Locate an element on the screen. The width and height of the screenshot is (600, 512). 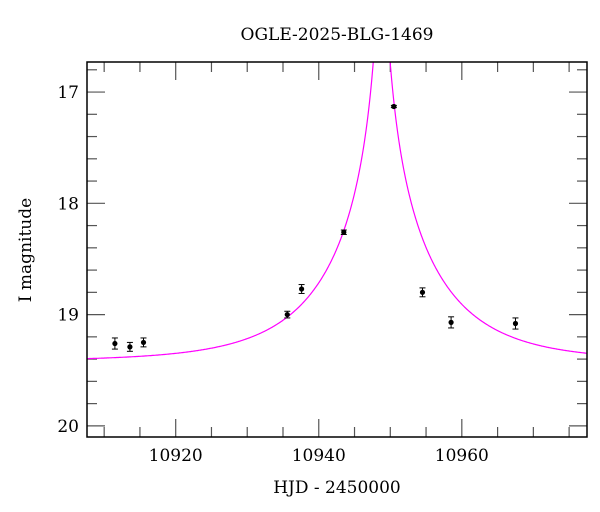
chart-title: OGLE-2025-BLG-1469 is located at coordinates (337, 35).